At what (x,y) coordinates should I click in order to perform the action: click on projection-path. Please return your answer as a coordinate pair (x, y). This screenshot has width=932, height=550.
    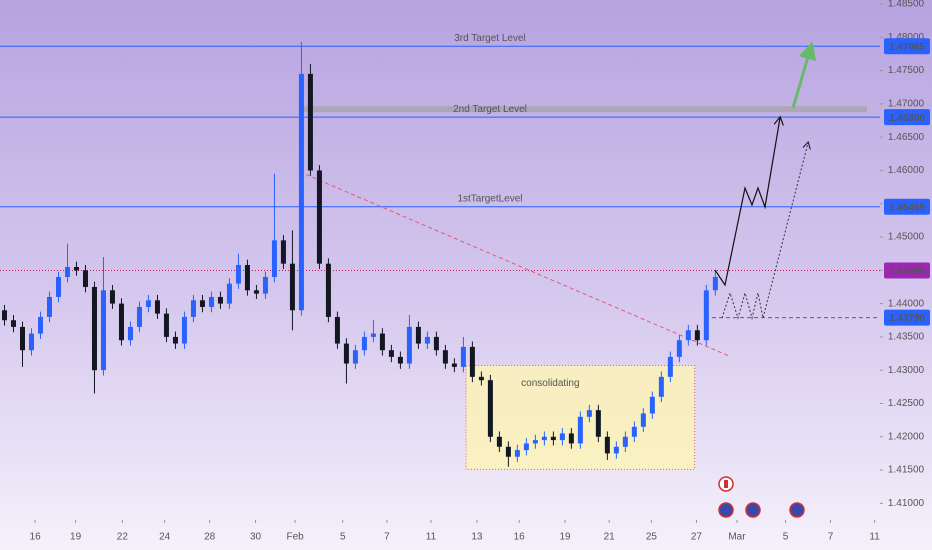
    Looking at the image, I should click on (747, 202).